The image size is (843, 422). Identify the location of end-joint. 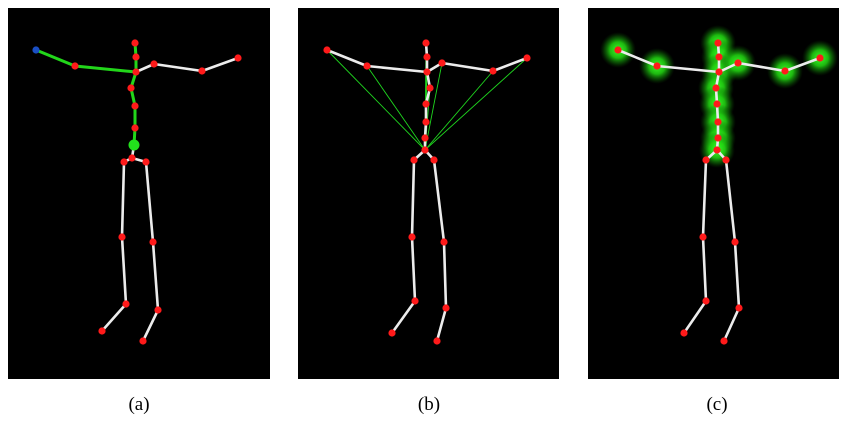
(36, 50).